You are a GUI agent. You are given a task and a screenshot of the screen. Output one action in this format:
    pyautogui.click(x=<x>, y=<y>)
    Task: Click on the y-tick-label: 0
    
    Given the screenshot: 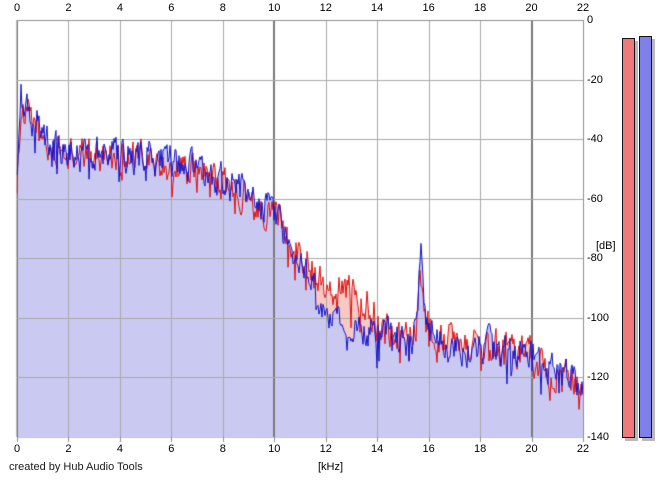 What is the action you would take?
    pyautogui.click(x=590, y=20)
    